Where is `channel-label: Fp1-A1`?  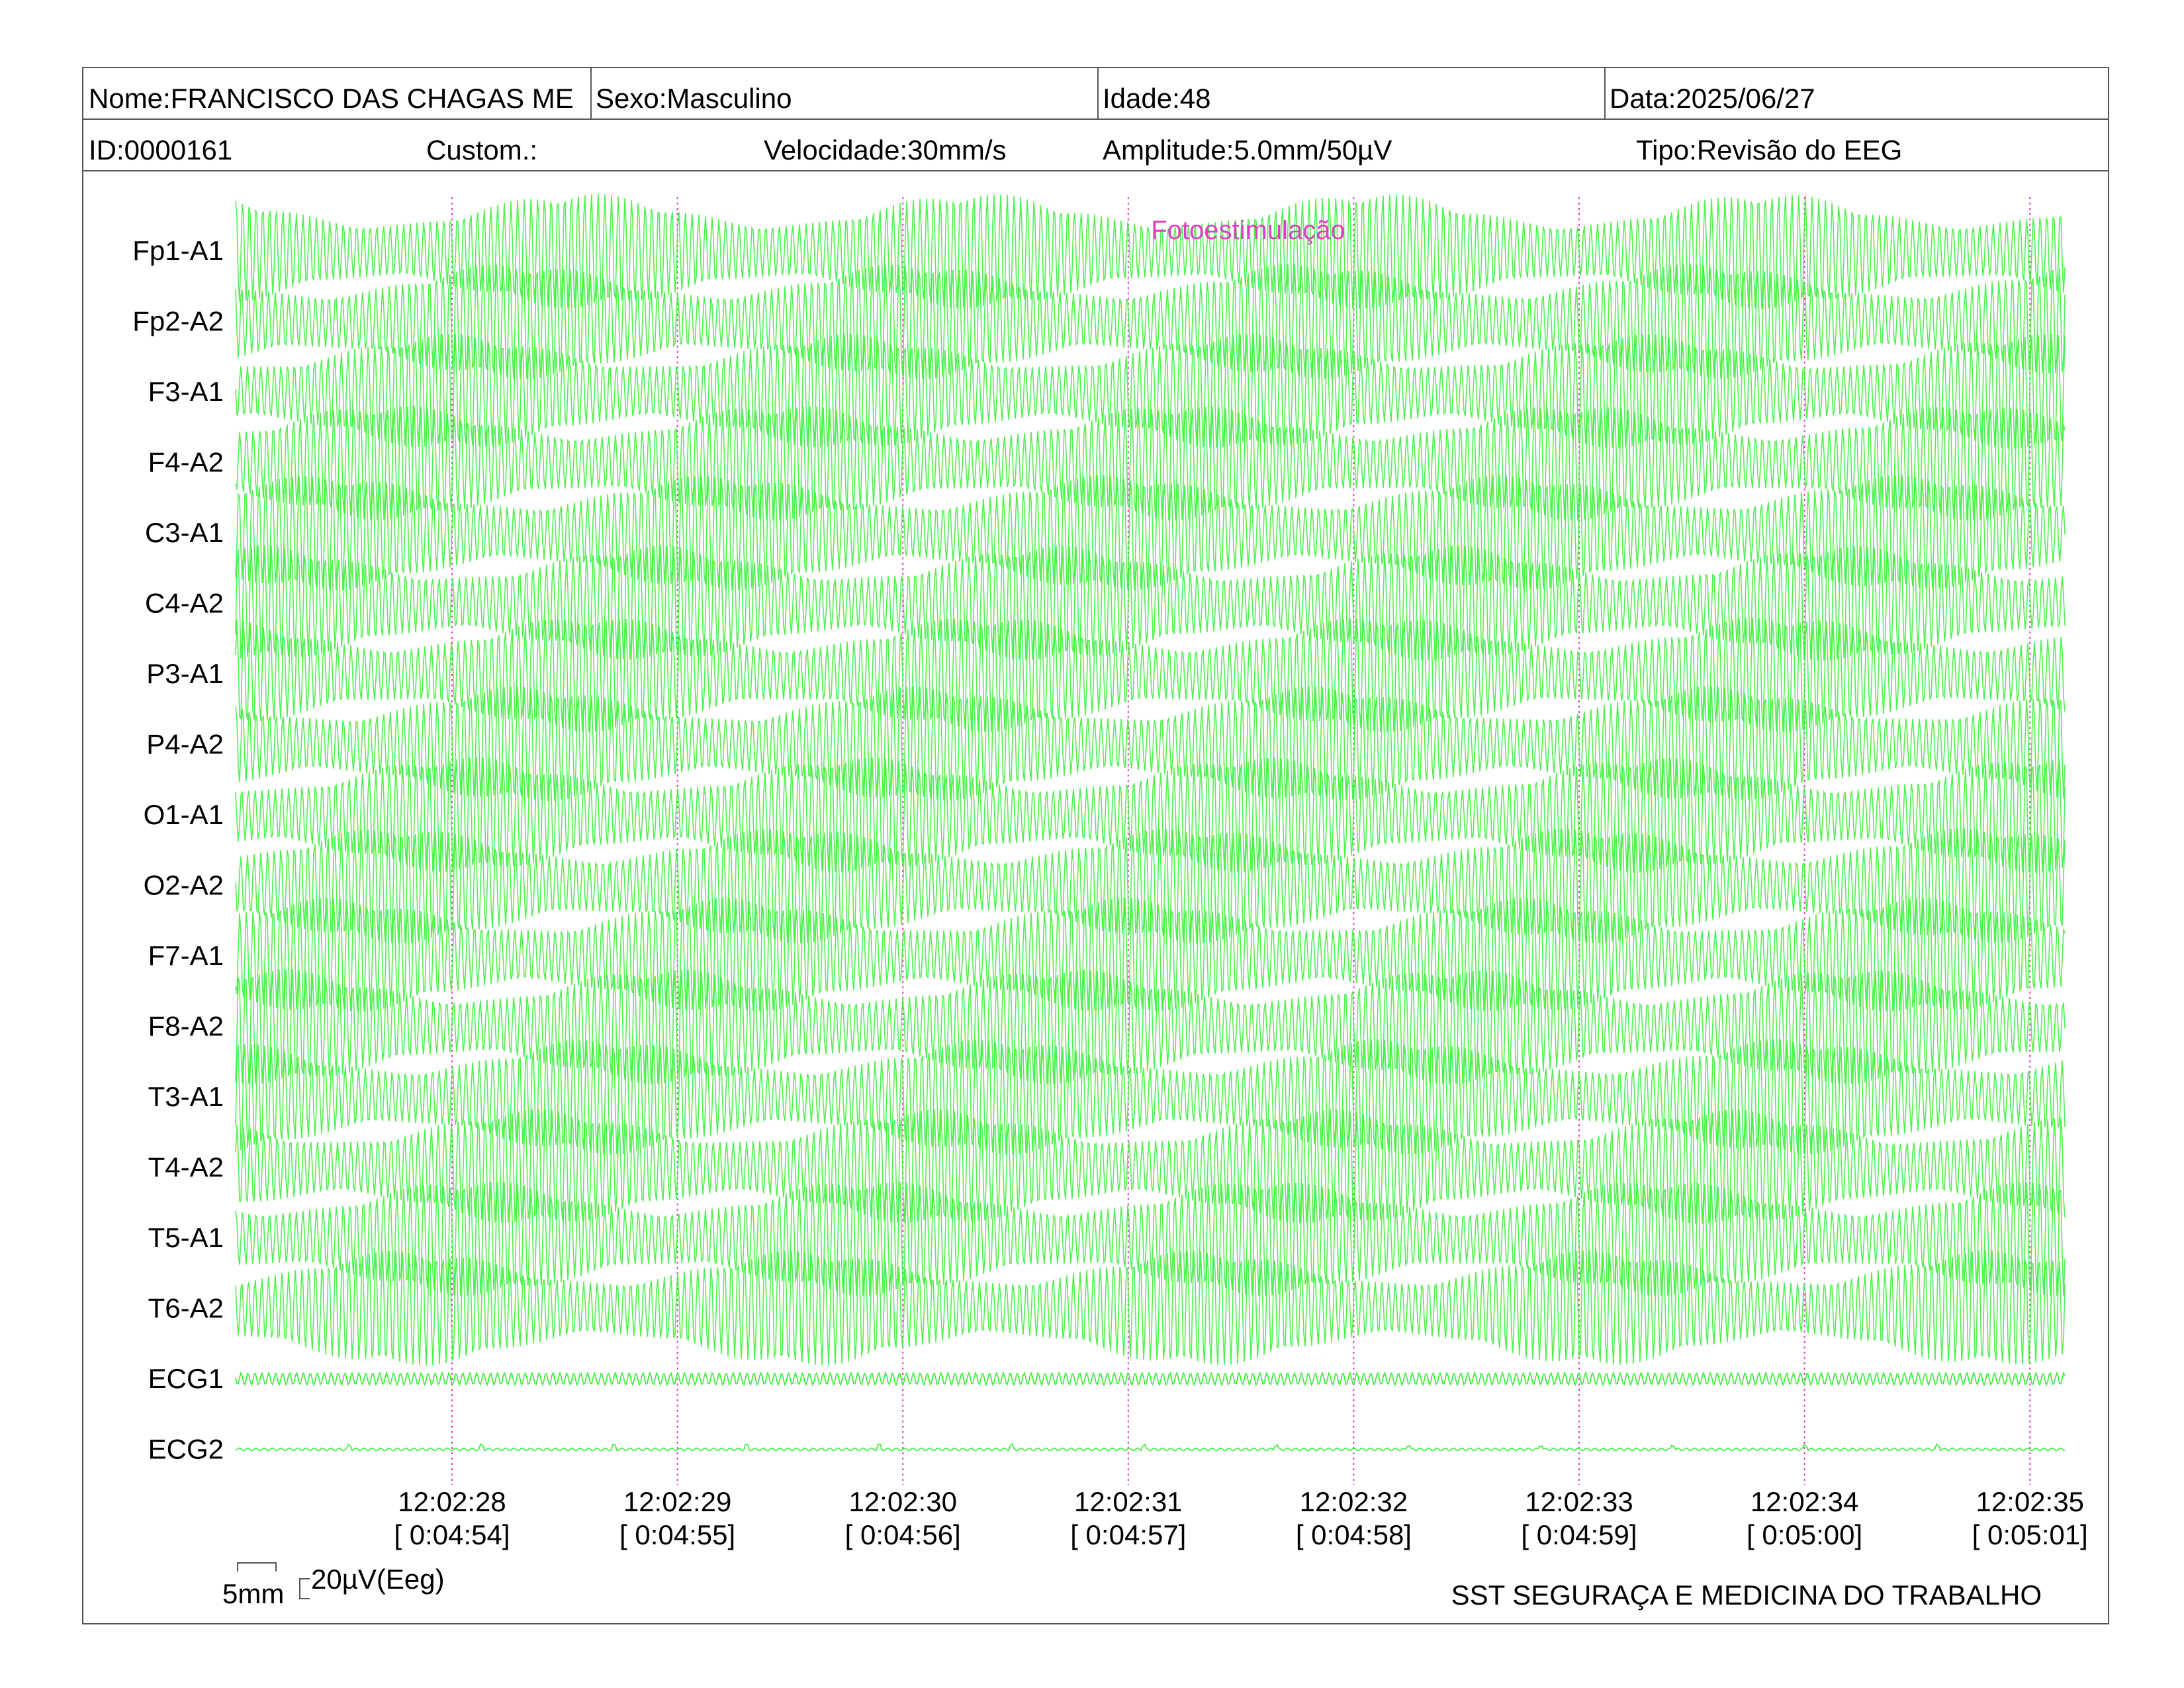
channel-label: Fp1-A1 is located at coordinates (178, 250).